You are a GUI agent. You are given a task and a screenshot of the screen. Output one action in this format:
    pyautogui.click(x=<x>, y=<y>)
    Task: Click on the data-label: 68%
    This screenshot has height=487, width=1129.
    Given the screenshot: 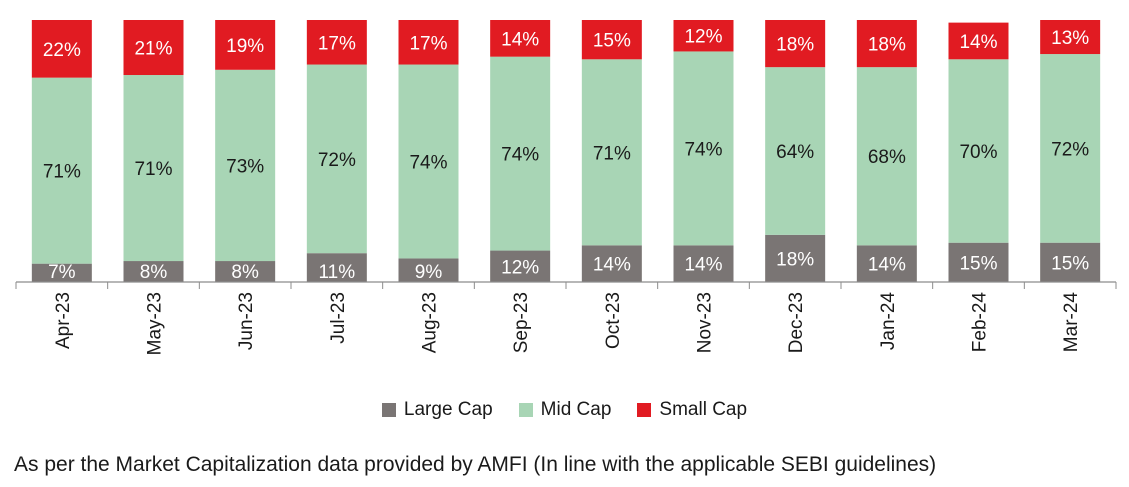 What is the action you would take?
    pyautogui.click(x=887, y=157)
    